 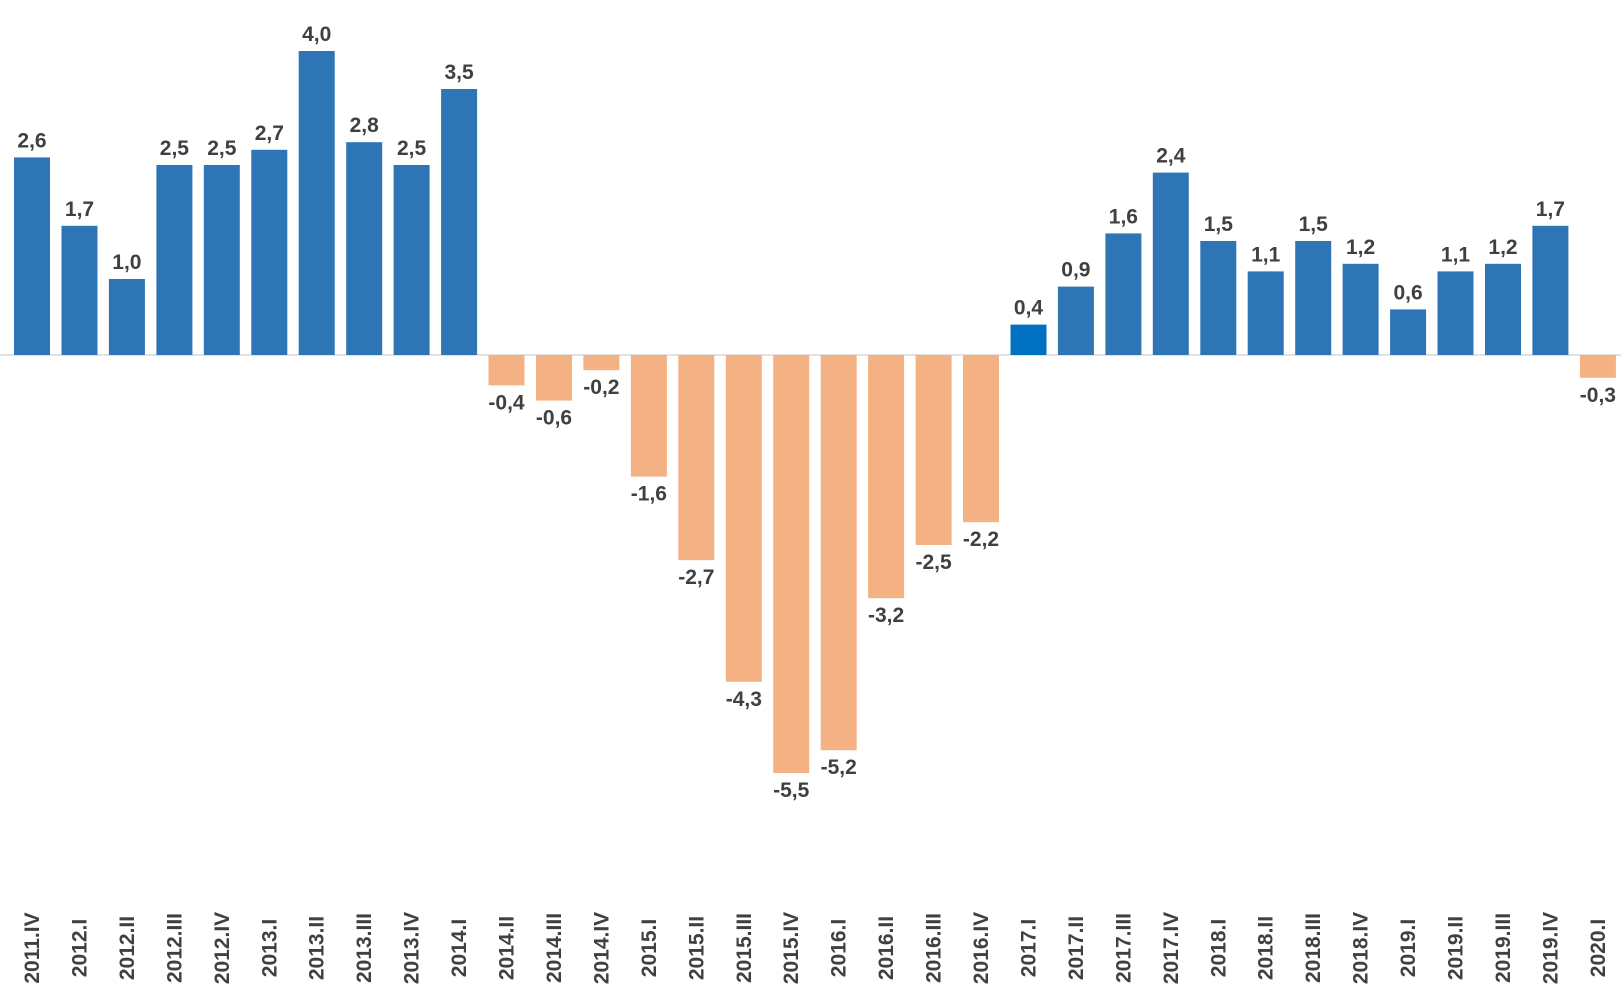 I want to click on data-label-2019.IV: 1,7, so click(x=1550, y=209).